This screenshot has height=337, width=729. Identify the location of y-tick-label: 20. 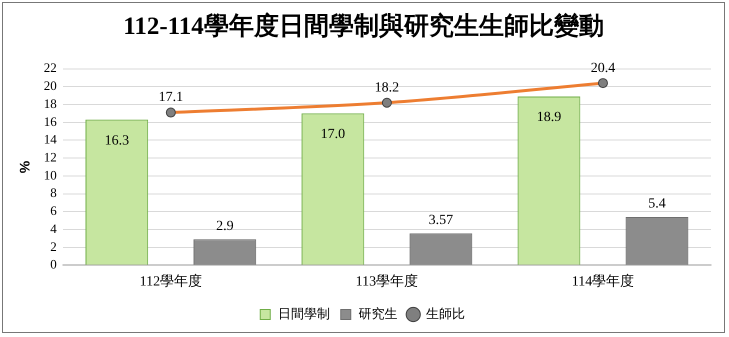
(50, 86).